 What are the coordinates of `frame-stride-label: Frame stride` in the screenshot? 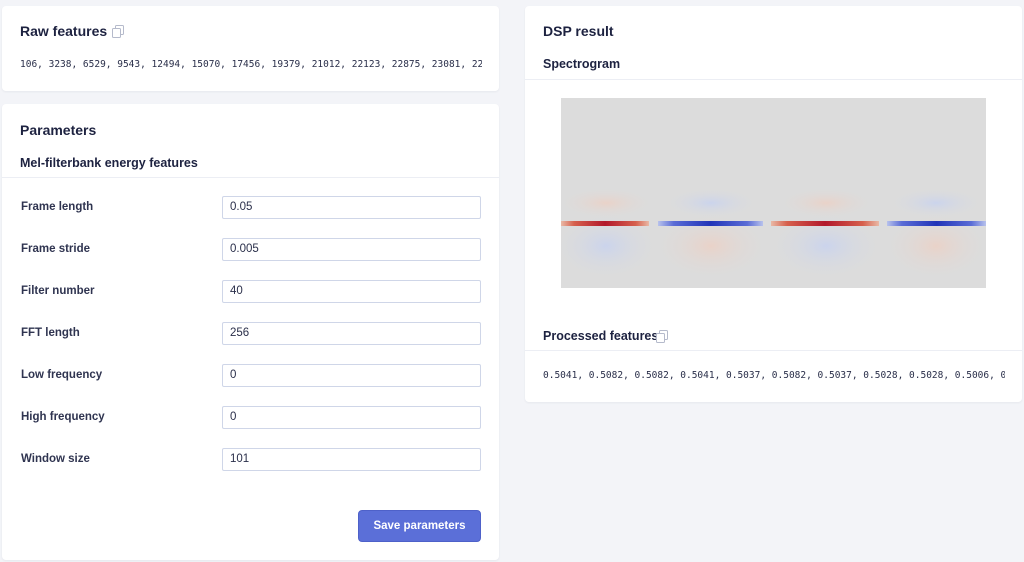 It's located at (56, 249).